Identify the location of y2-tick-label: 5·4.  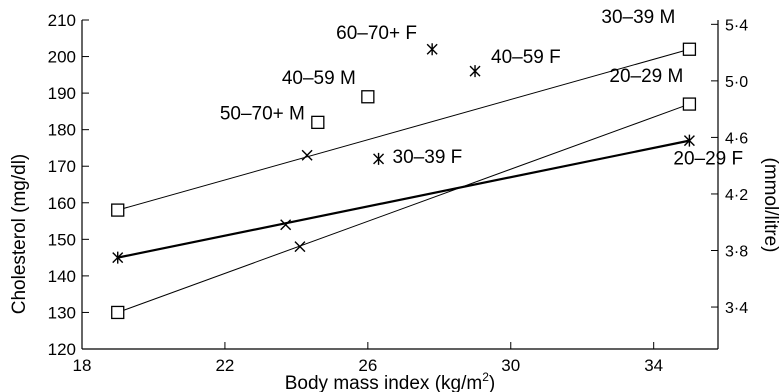
(736, 25).